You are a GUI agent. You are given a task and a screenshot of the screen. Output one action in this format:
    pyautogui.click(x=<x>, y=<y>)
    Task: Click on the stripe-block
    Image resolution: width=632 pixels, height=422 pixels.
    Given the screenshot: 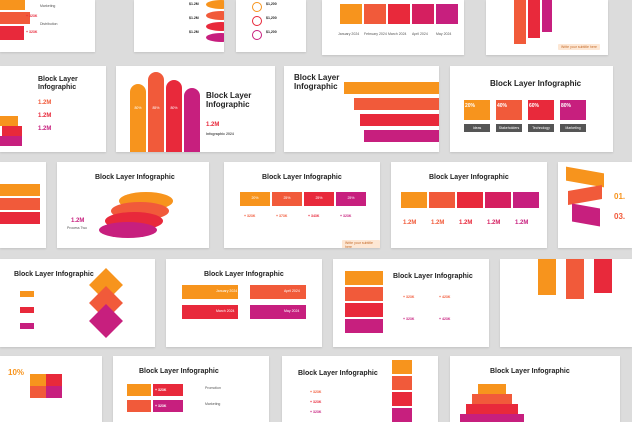 What is the action you would take?
    pyautogui.click(x=20, y=218)
    